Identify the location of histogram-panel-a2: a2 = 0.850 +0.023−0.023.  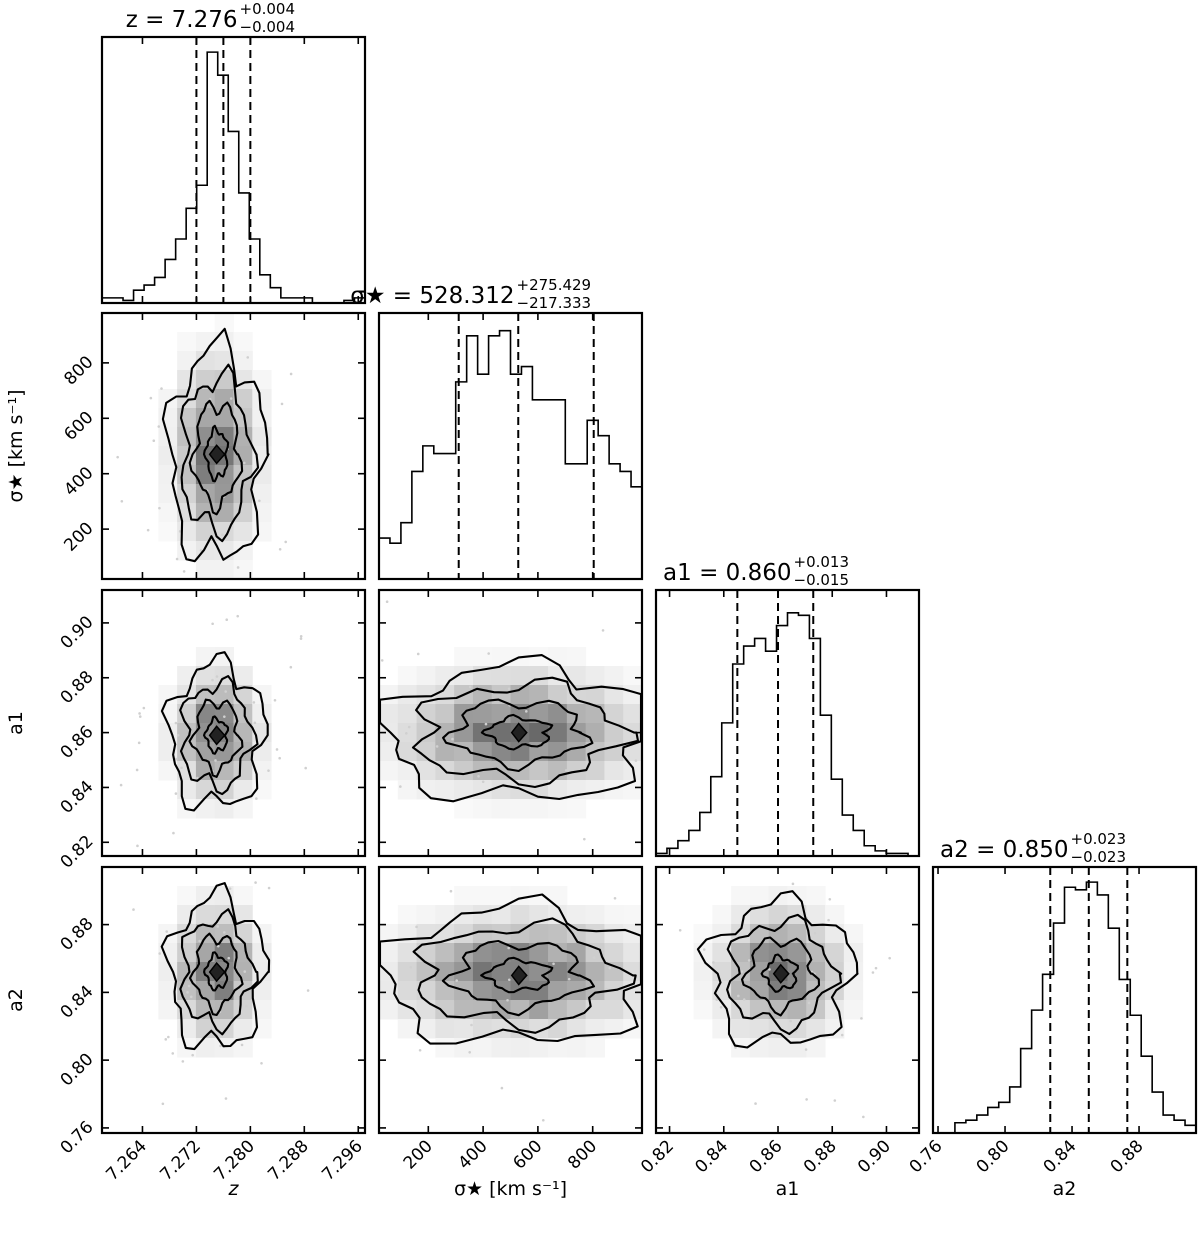
(1064, 982).